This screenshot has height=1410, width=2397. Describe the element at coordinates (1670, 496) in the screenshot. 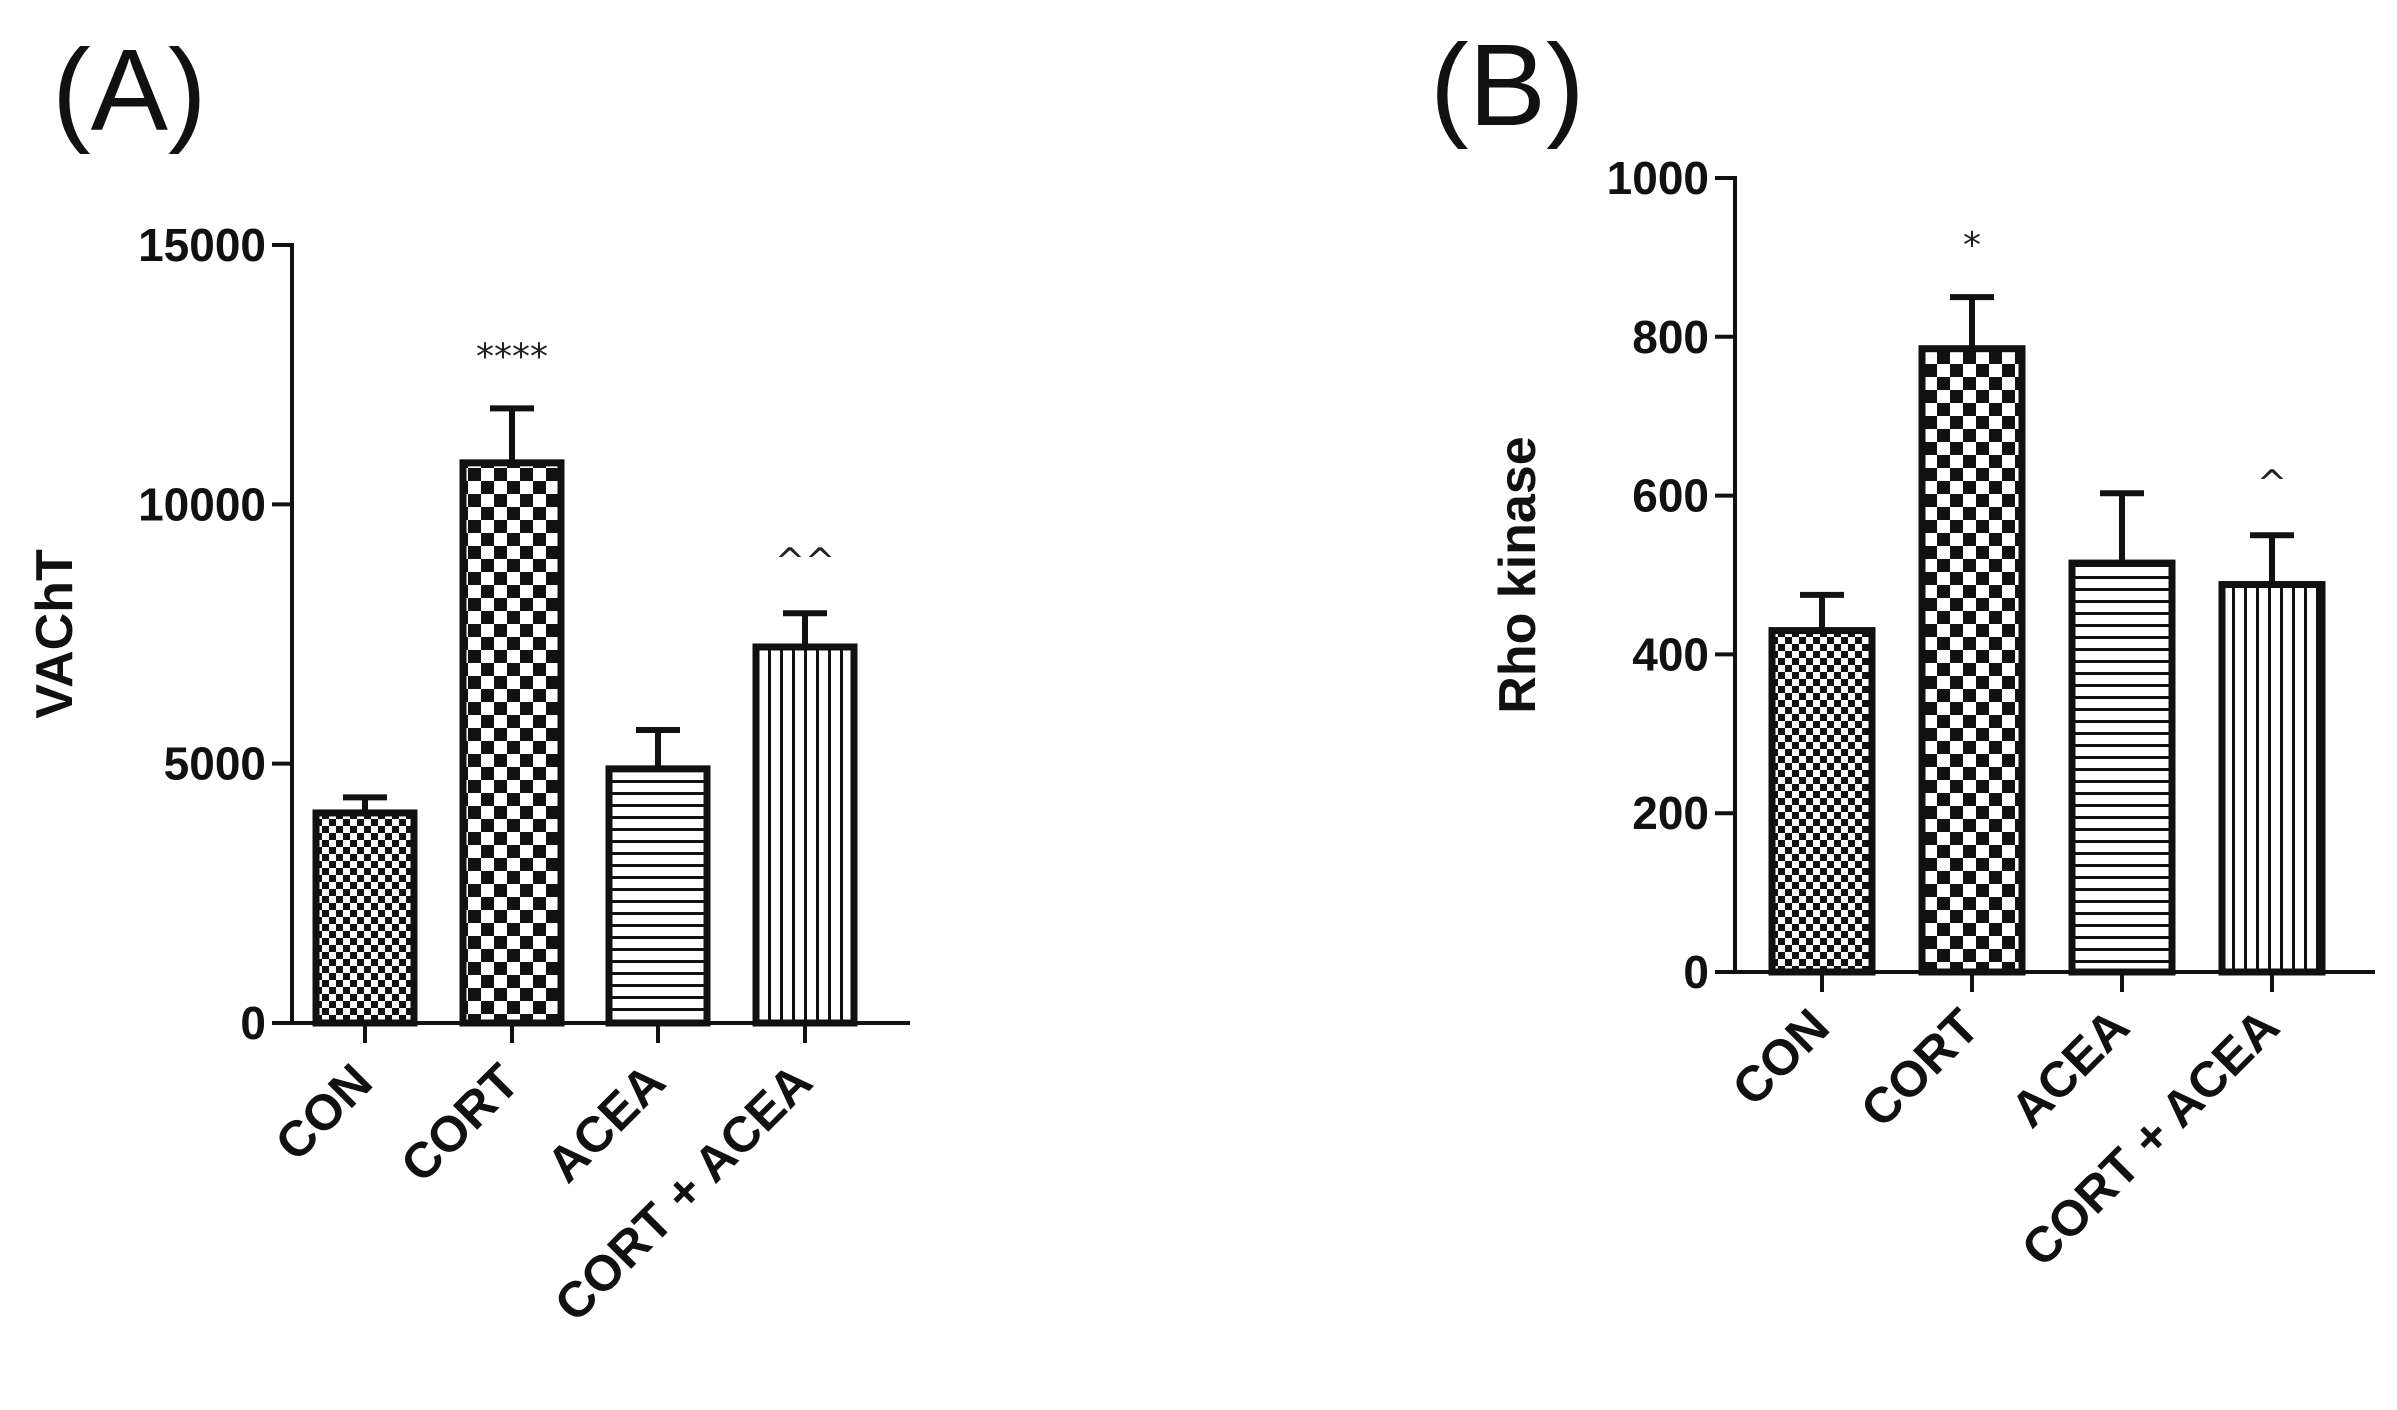

I see `y-tick-label-600: 600` at that location.